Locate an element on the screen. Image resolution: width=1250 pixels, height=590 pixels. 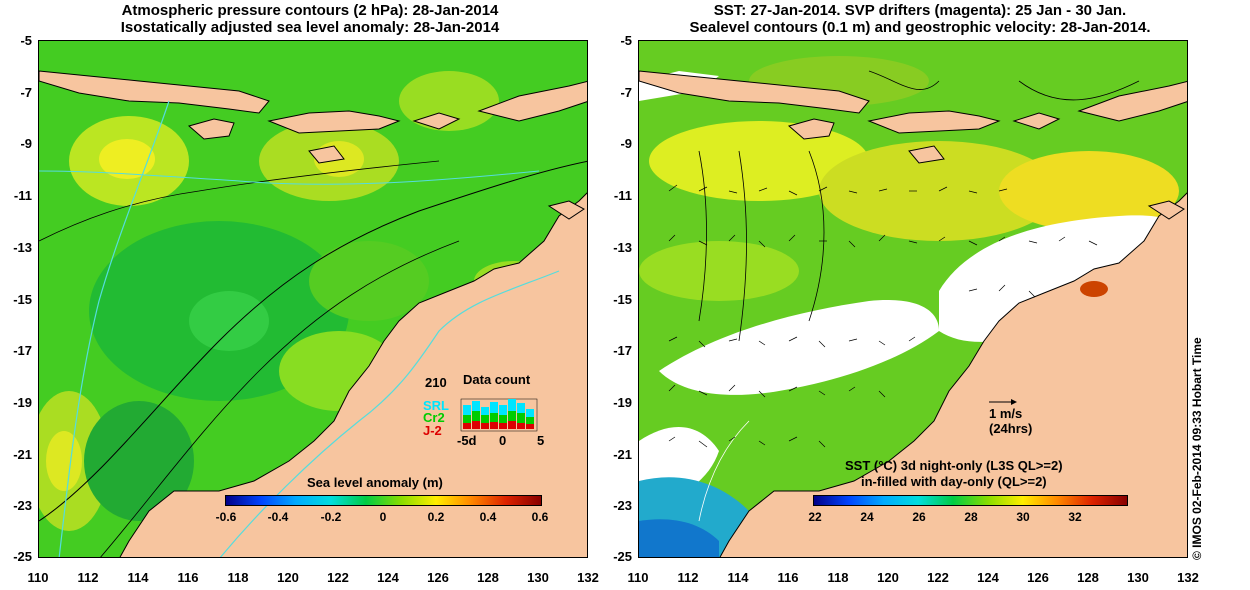
left-lat-tick: -19 is located at coordinates (22, 402).